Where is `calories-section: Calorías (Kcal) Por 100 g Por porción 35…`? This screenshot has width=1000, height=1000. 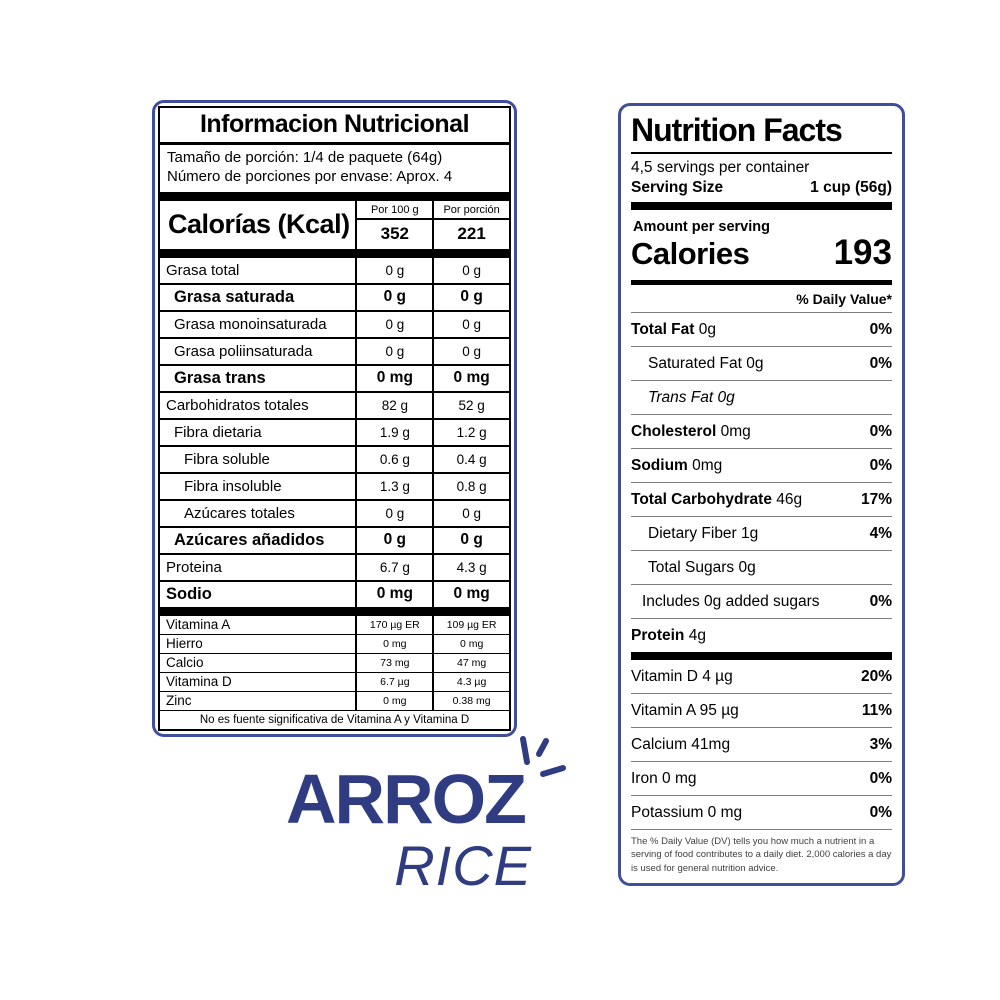 calories-section: Calorías (Kcal) Por 100 g Por porción 35… is located at coordinates (334, 224).